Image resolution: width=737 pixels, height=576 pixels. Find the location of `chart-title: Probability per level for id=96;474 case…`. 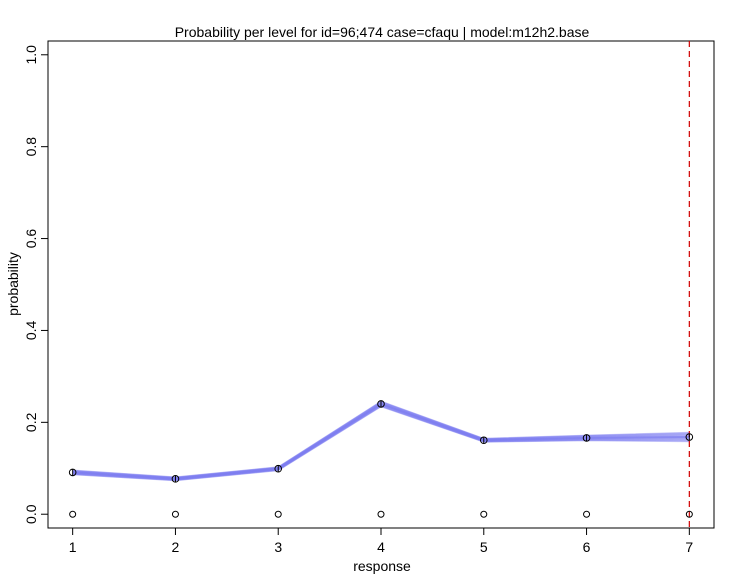

chart-title: Probability per level for id=96;474 case… is located at coordinates (382, 32).